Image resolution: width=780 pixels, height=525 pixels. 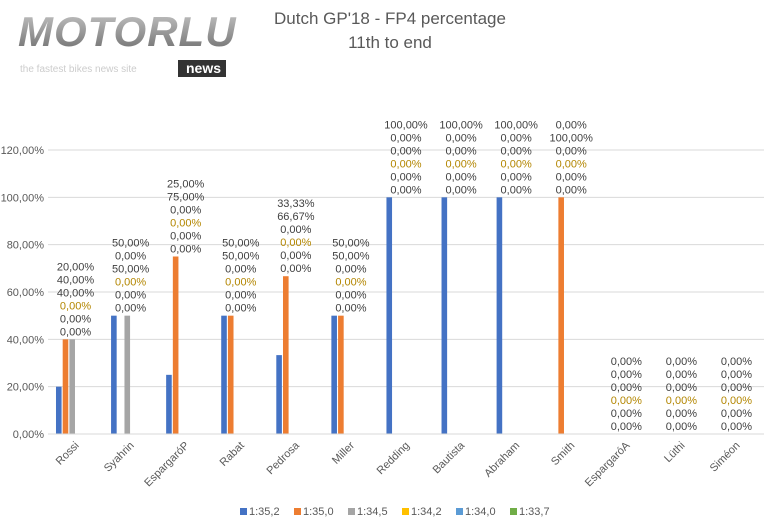 I want to click on data-label: 66,67%, so click(x=296, y=217).